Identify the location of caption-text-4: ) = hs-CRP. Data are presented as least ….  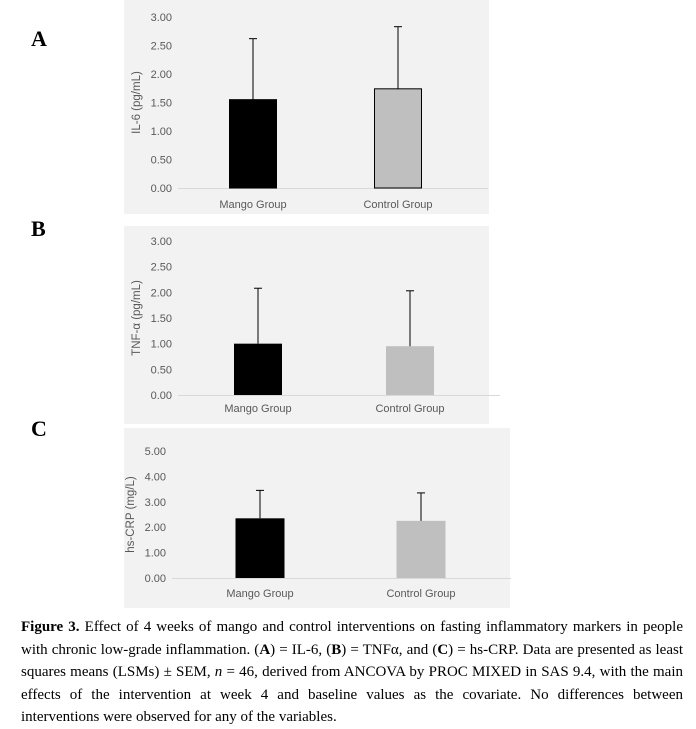
(352, 661).